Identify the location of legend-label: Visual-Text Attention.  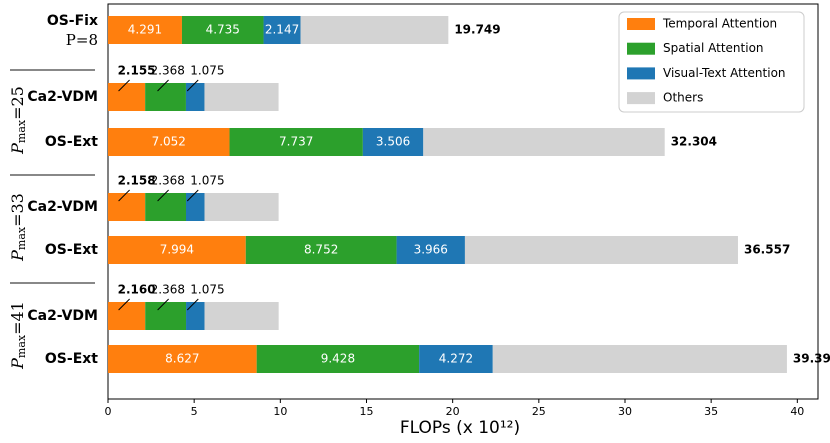
(724, 73).